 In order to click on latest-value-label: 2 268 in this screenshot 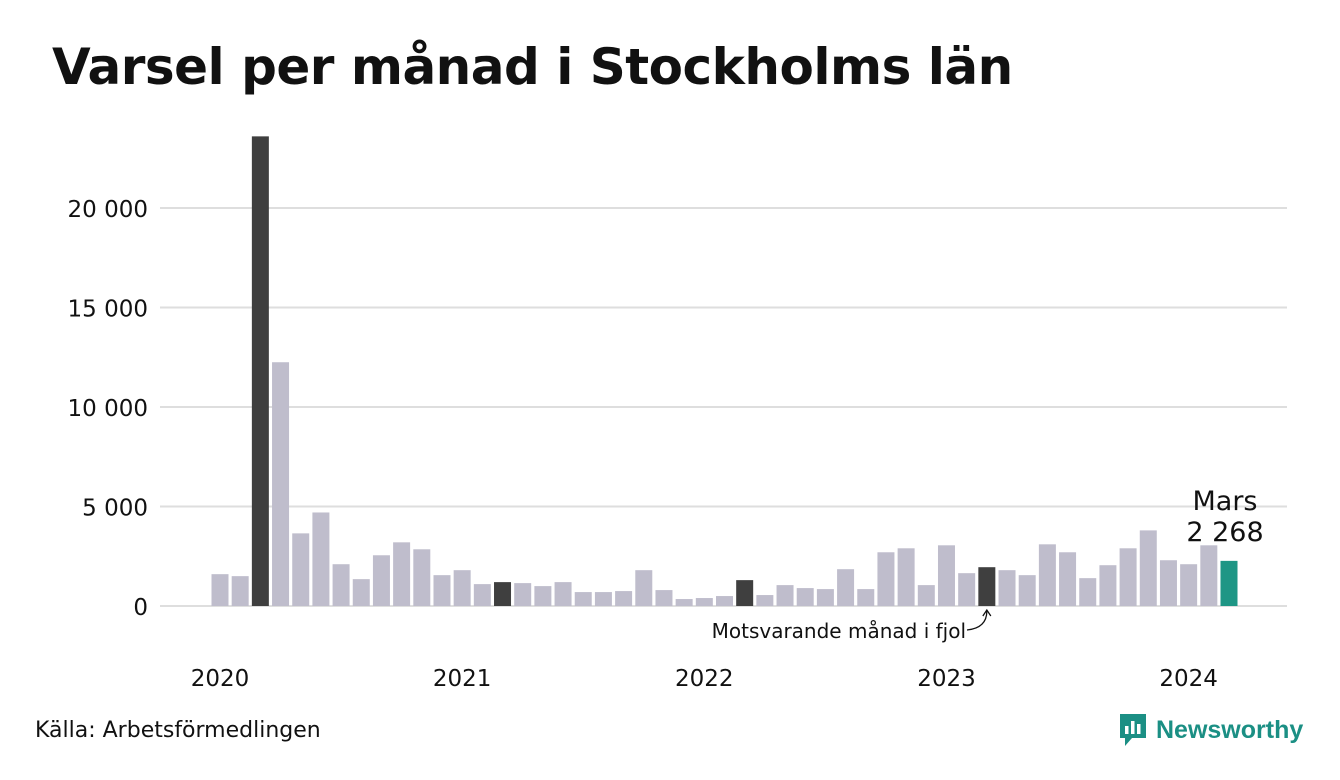, I will do `click(1224, 532)`.